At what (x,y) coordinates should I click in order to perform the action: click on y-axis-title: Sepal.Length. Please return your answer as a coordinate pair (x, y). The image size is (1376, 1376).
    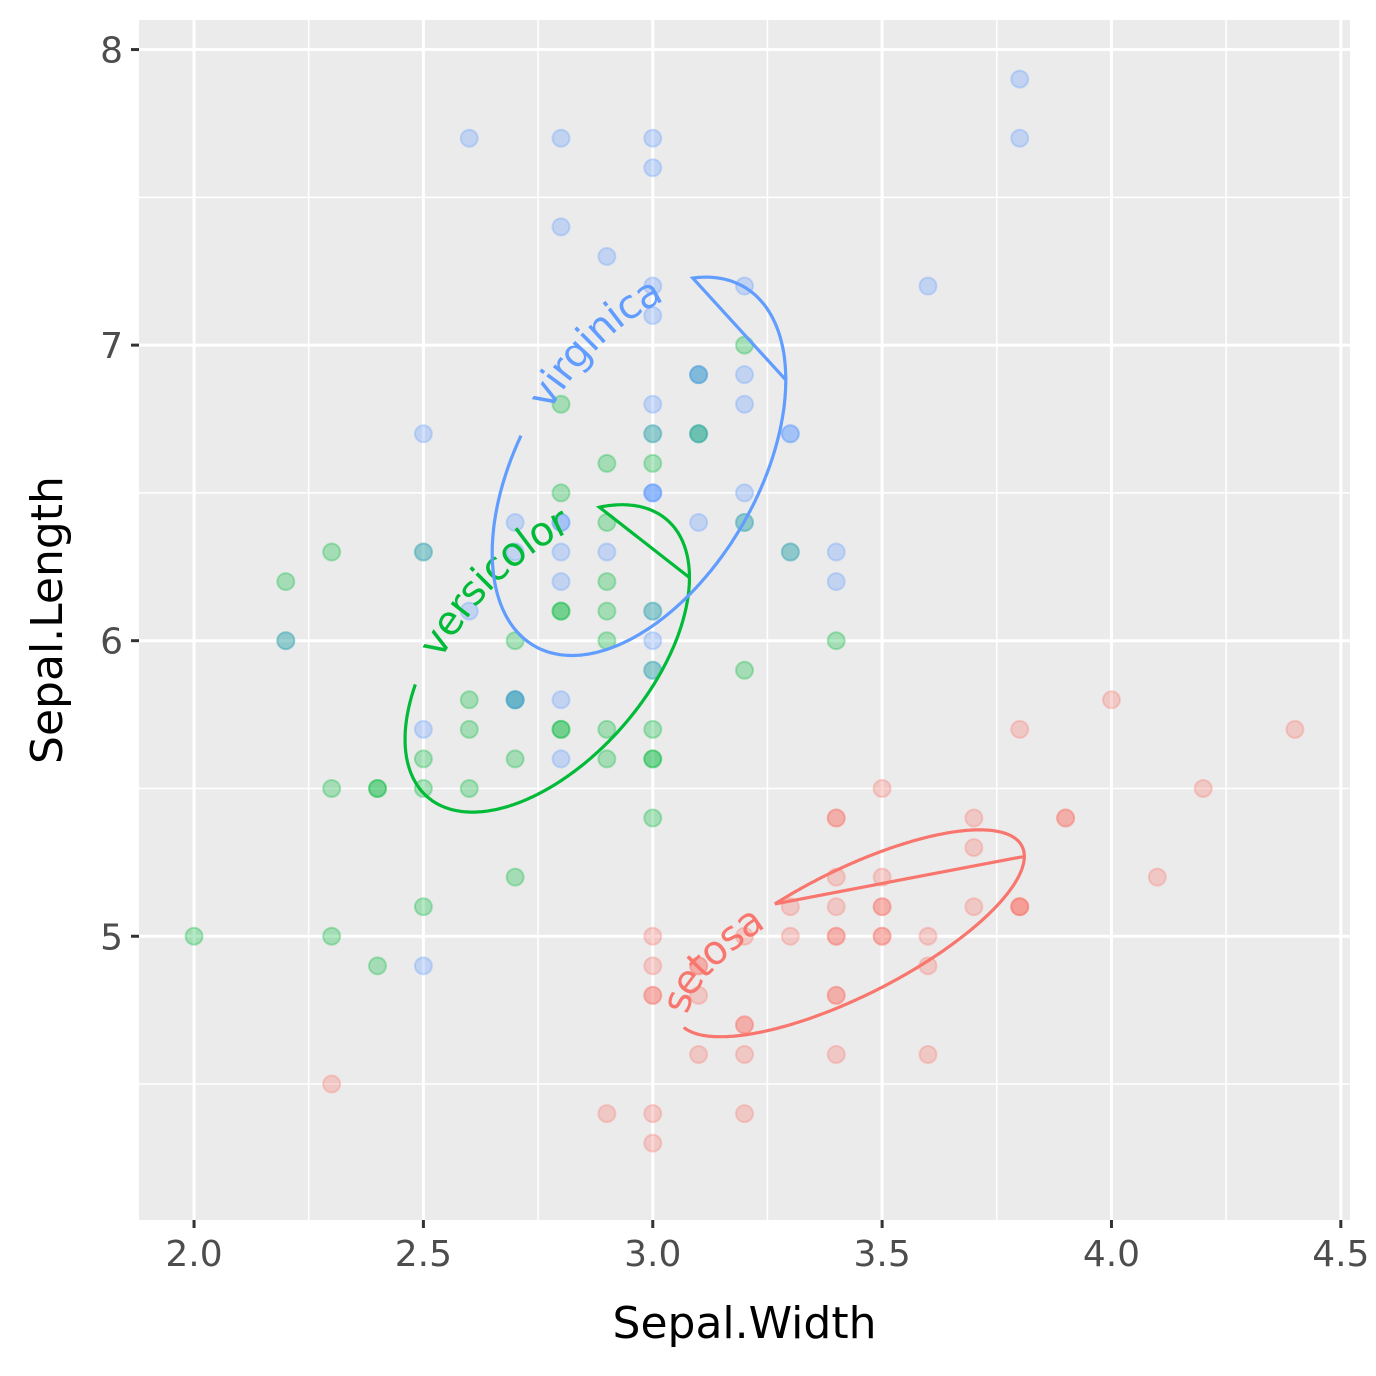
    Looking at the image, I should click on (47, 620).